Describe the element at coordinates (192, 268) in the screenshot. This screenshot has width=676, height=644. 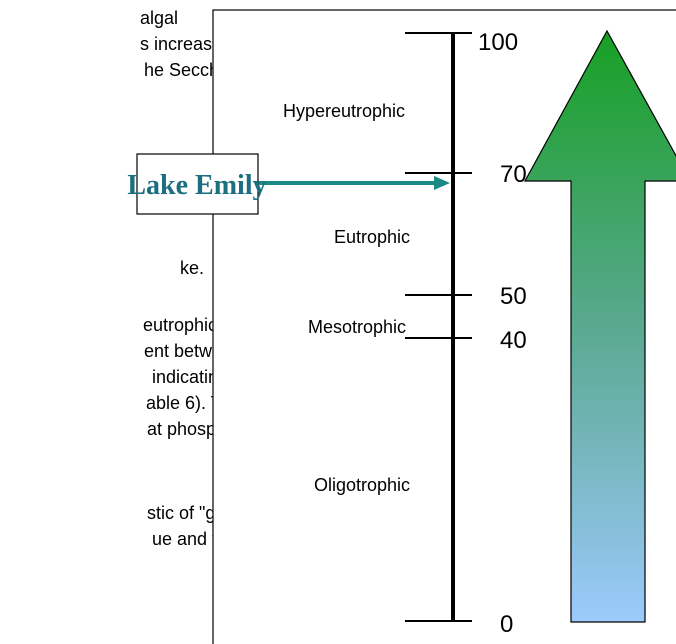
I see `body-line: ke.` at that location.